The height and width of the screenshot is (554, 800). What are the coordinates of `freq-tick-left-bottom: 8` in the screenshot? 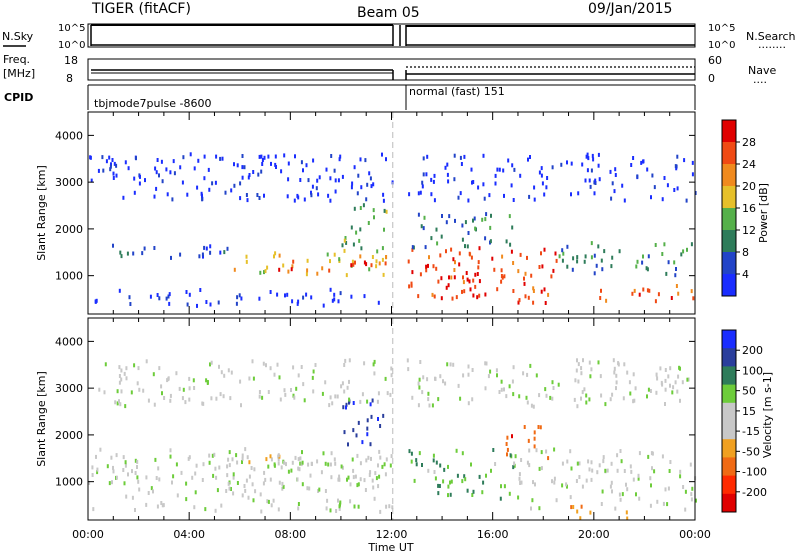 It's located at (69, 78).